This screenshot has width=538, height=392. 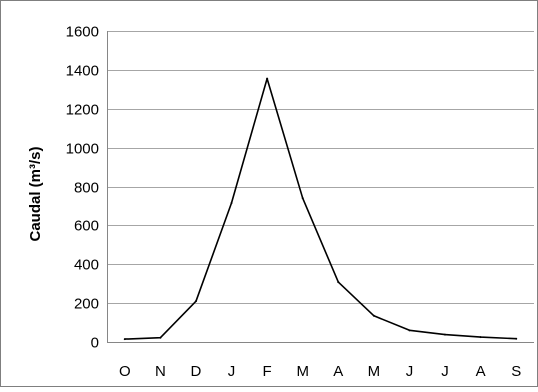 I want to click on x-tick-label: D, so click(x=196, y=371).